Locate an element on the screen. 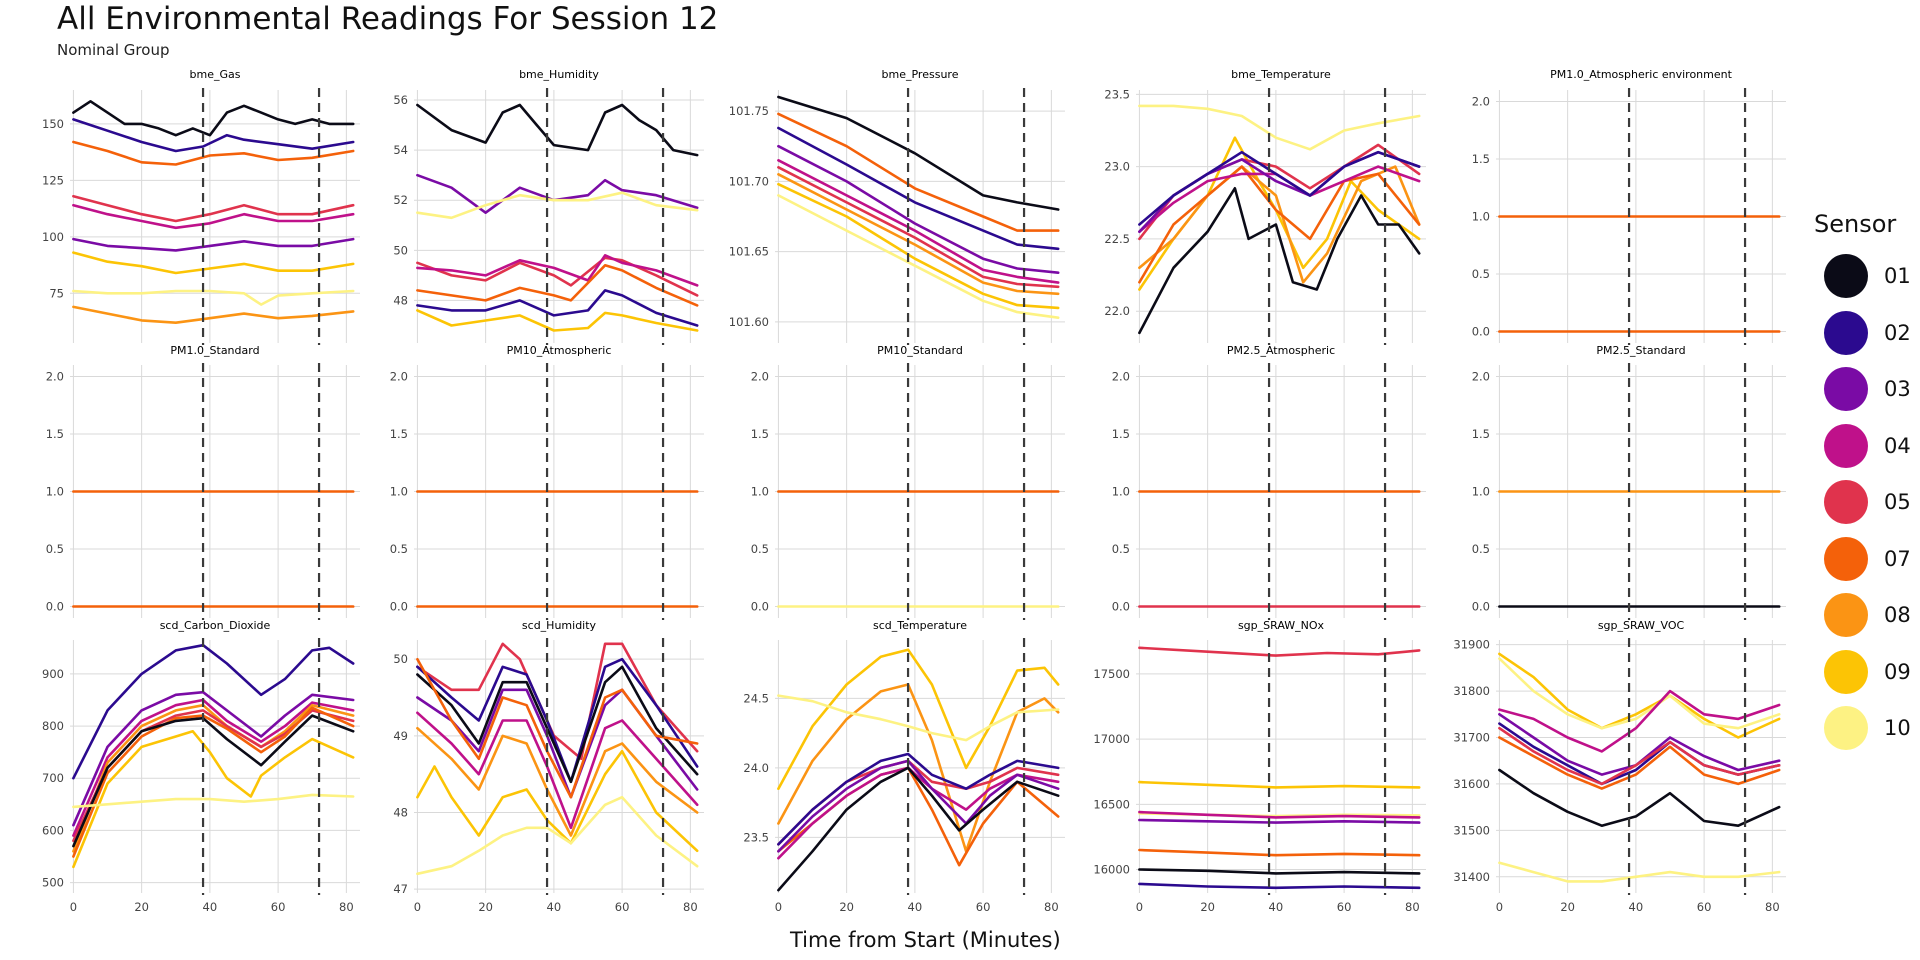 The image size is (1920, 960). y-tick-label: 900 is located at coordinates (53, 674).